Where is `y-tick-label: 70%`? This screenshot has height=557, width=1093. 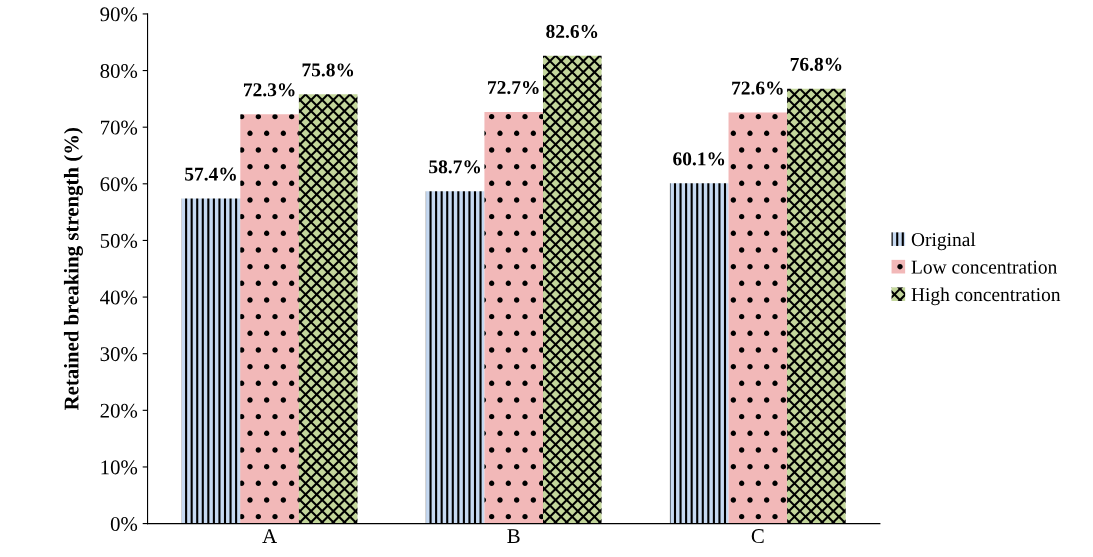
y-tick-label: 70% is located at coordinates (119, 127).